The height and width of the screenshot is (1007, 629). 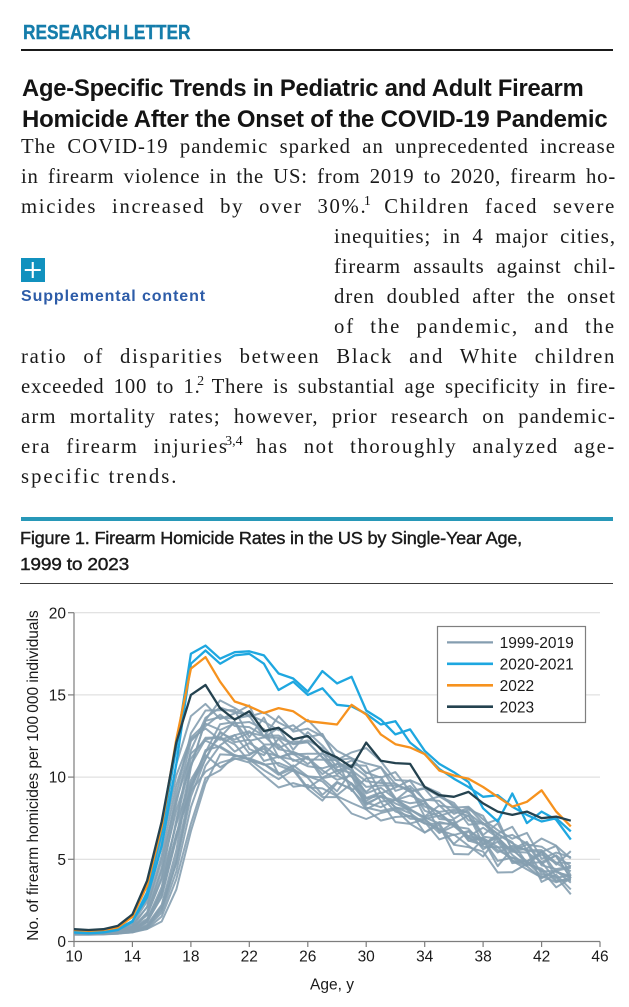 What do you see at coordinates (190, 956) in the screenshot?
I see `svg-text: 18` at bounding box center [190, 956].